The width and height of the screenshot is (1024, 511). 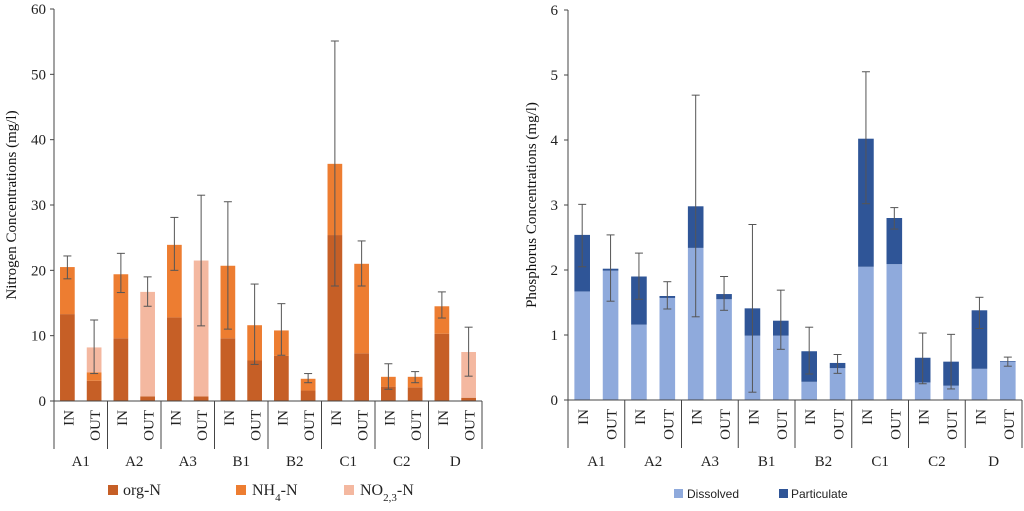 I want to click on y-tick-label: 40, so click(x=38, y=141).